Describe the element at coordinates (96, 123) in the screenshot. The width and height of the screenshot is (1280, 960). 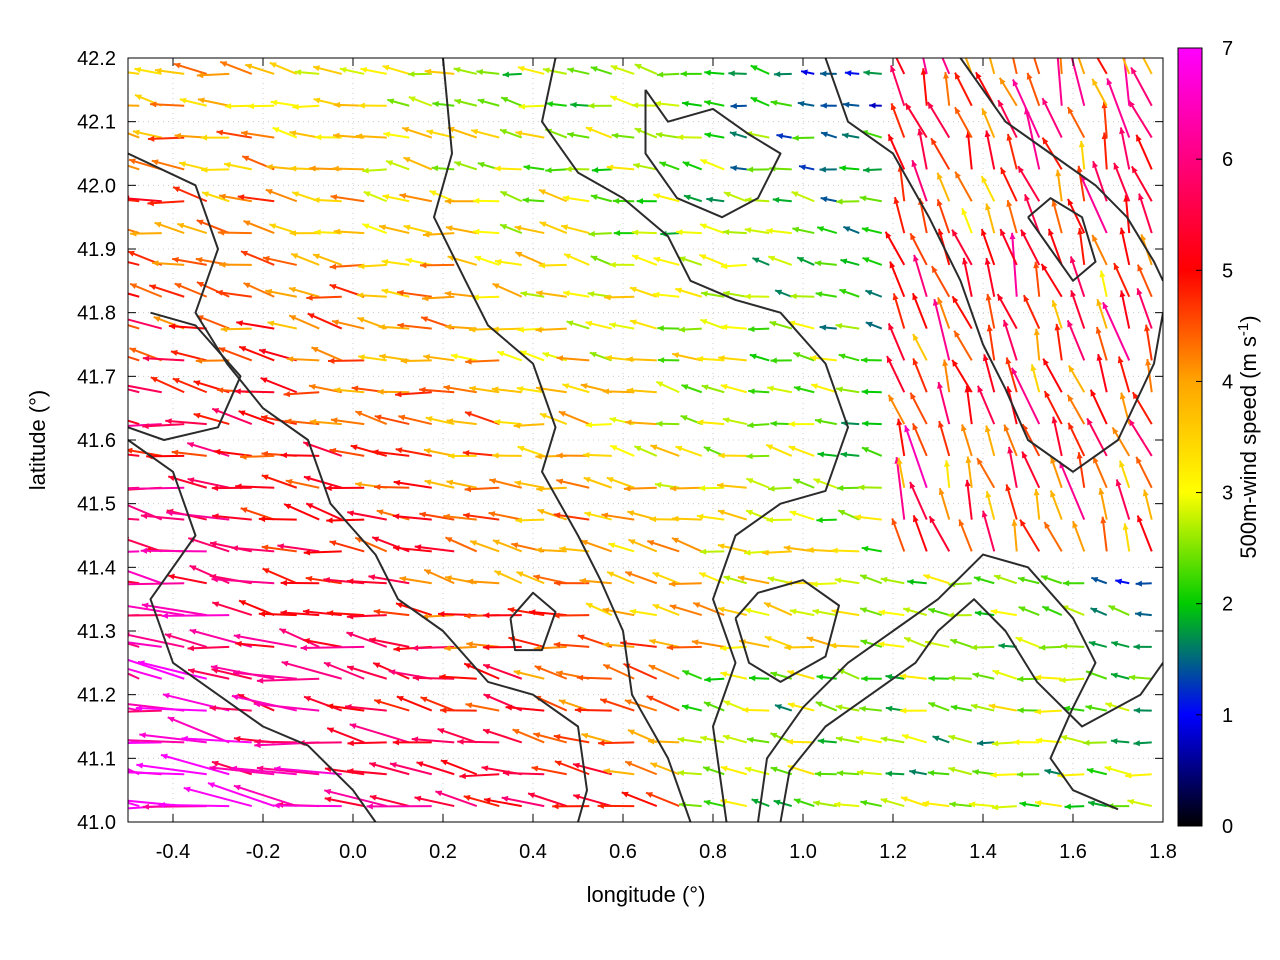
I see `y-tick-label: 42.1` at that location.